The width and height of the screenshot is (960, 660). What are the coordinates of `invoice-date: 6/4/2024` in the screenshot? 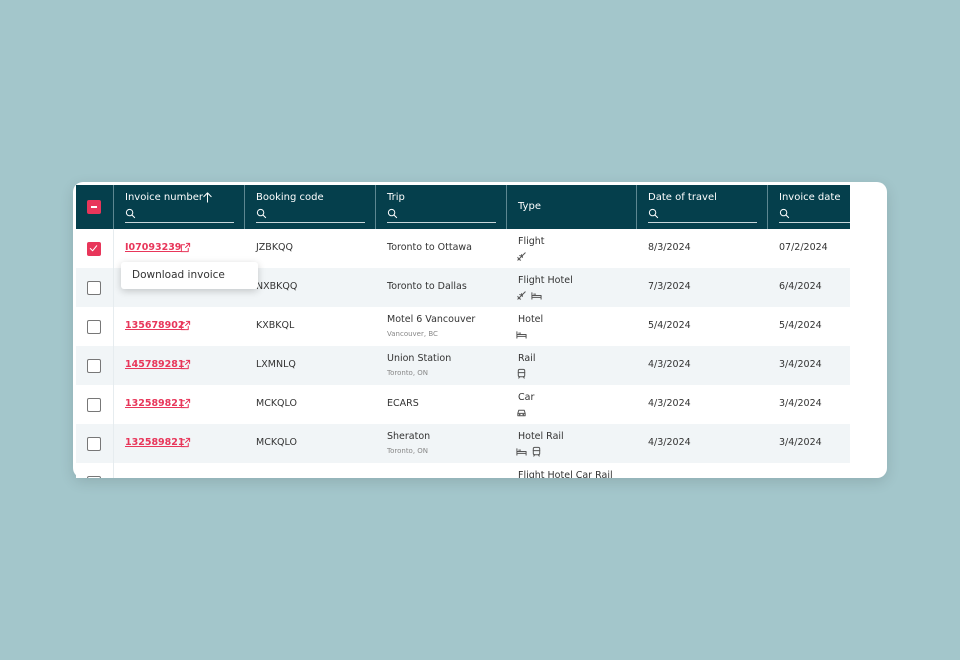 It's located at (800, 286).